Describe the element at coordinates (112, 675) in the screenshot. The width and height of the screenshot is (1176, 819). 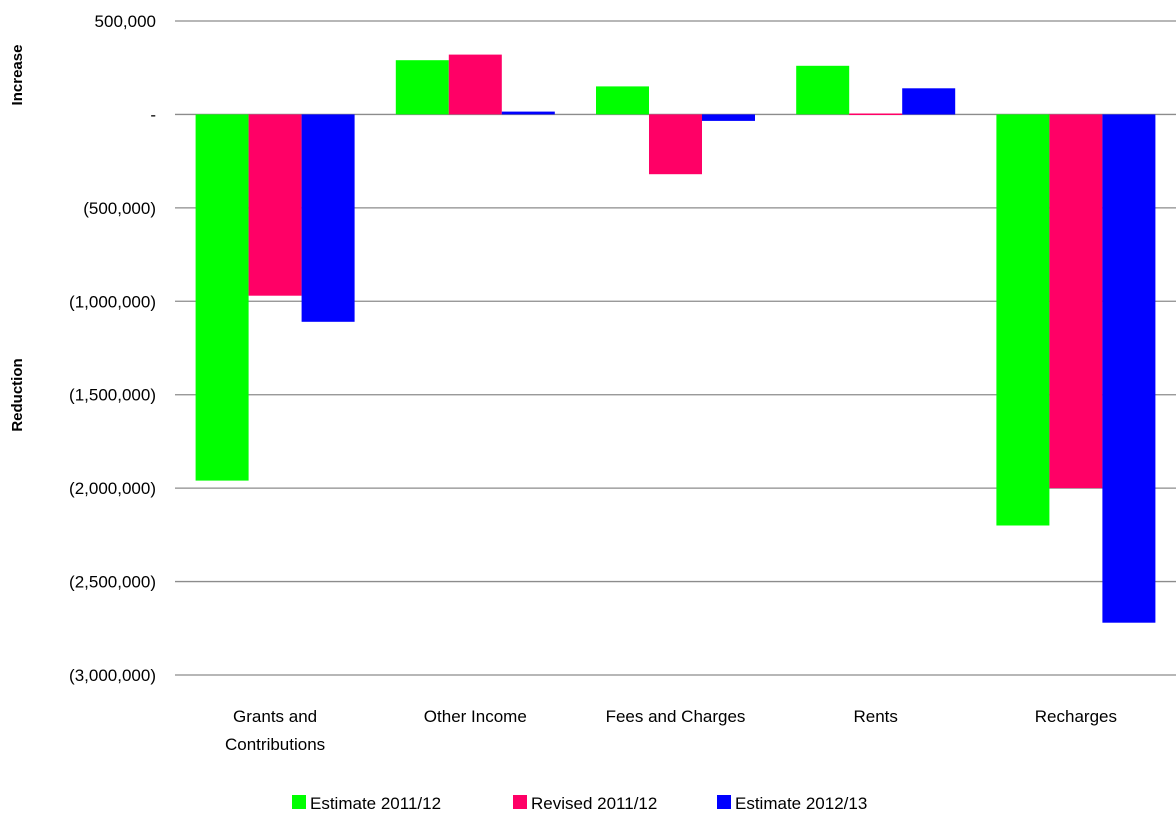
I see `y-tick-label: (3,000,000)` at that location.